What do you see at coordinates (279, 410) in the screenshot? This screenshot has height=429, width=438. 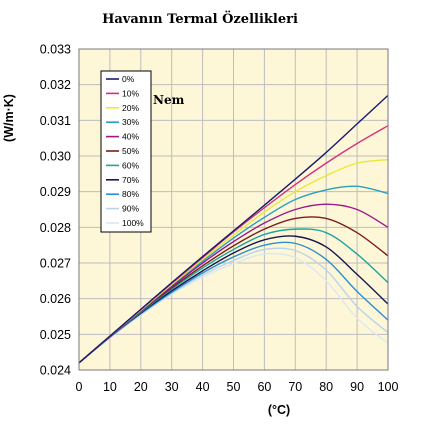 I see `x-axis-label: (°C)` at bounding box center [279, 410].